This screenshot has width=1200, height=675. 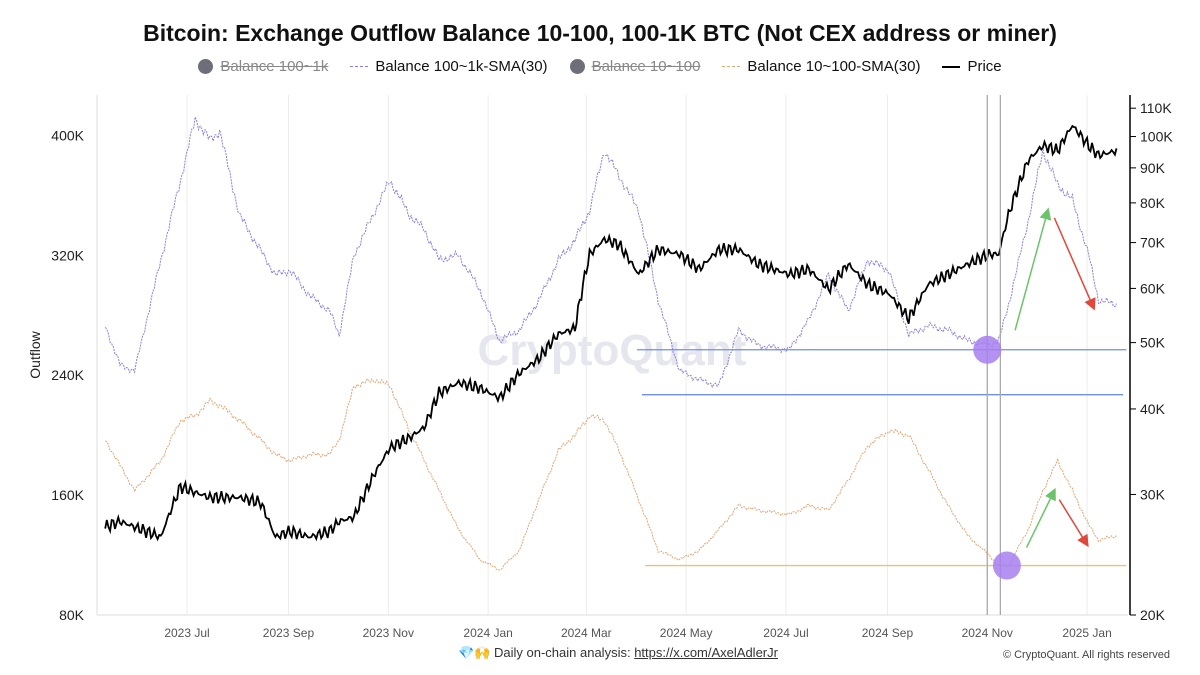 I want to click on x-tick-label: 2023 Nov, so click(x=388, y=633).